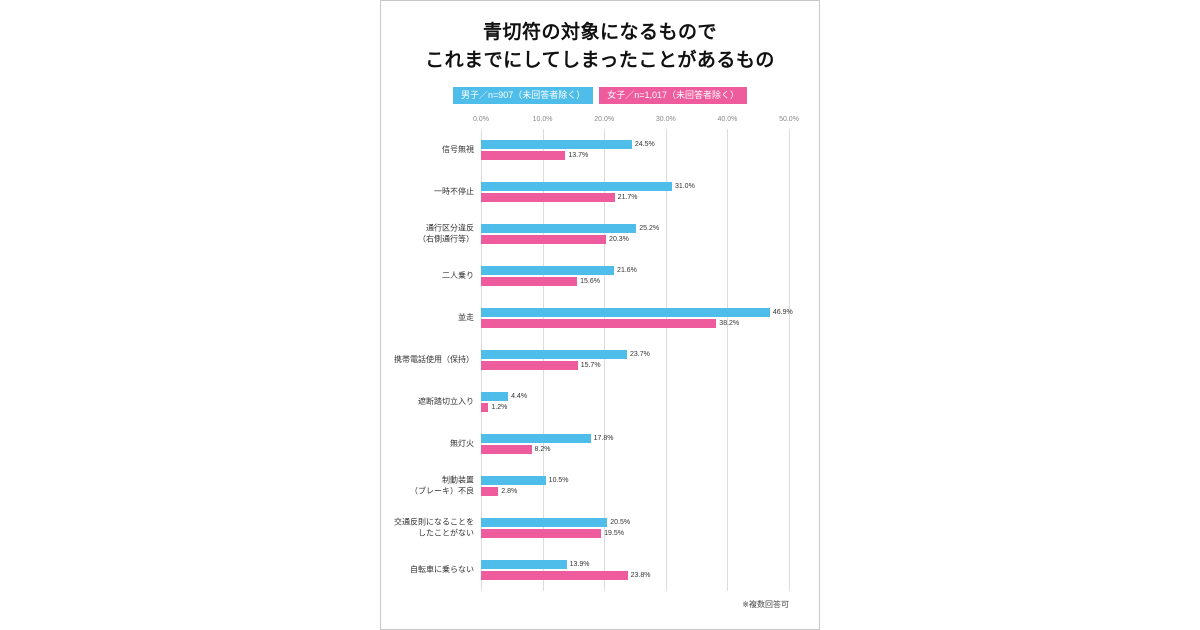  Describe the element at coordinates (590, 365) in the screenshot. I see `bar-value: 15.7%` at that location.